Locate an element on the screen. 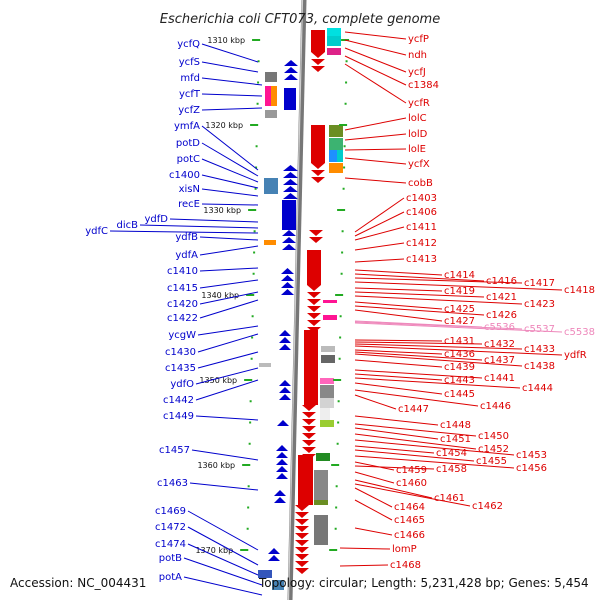 The image size is (600, 600). gene-label-ydfA: ydfA is located at coordinates (186, 255).